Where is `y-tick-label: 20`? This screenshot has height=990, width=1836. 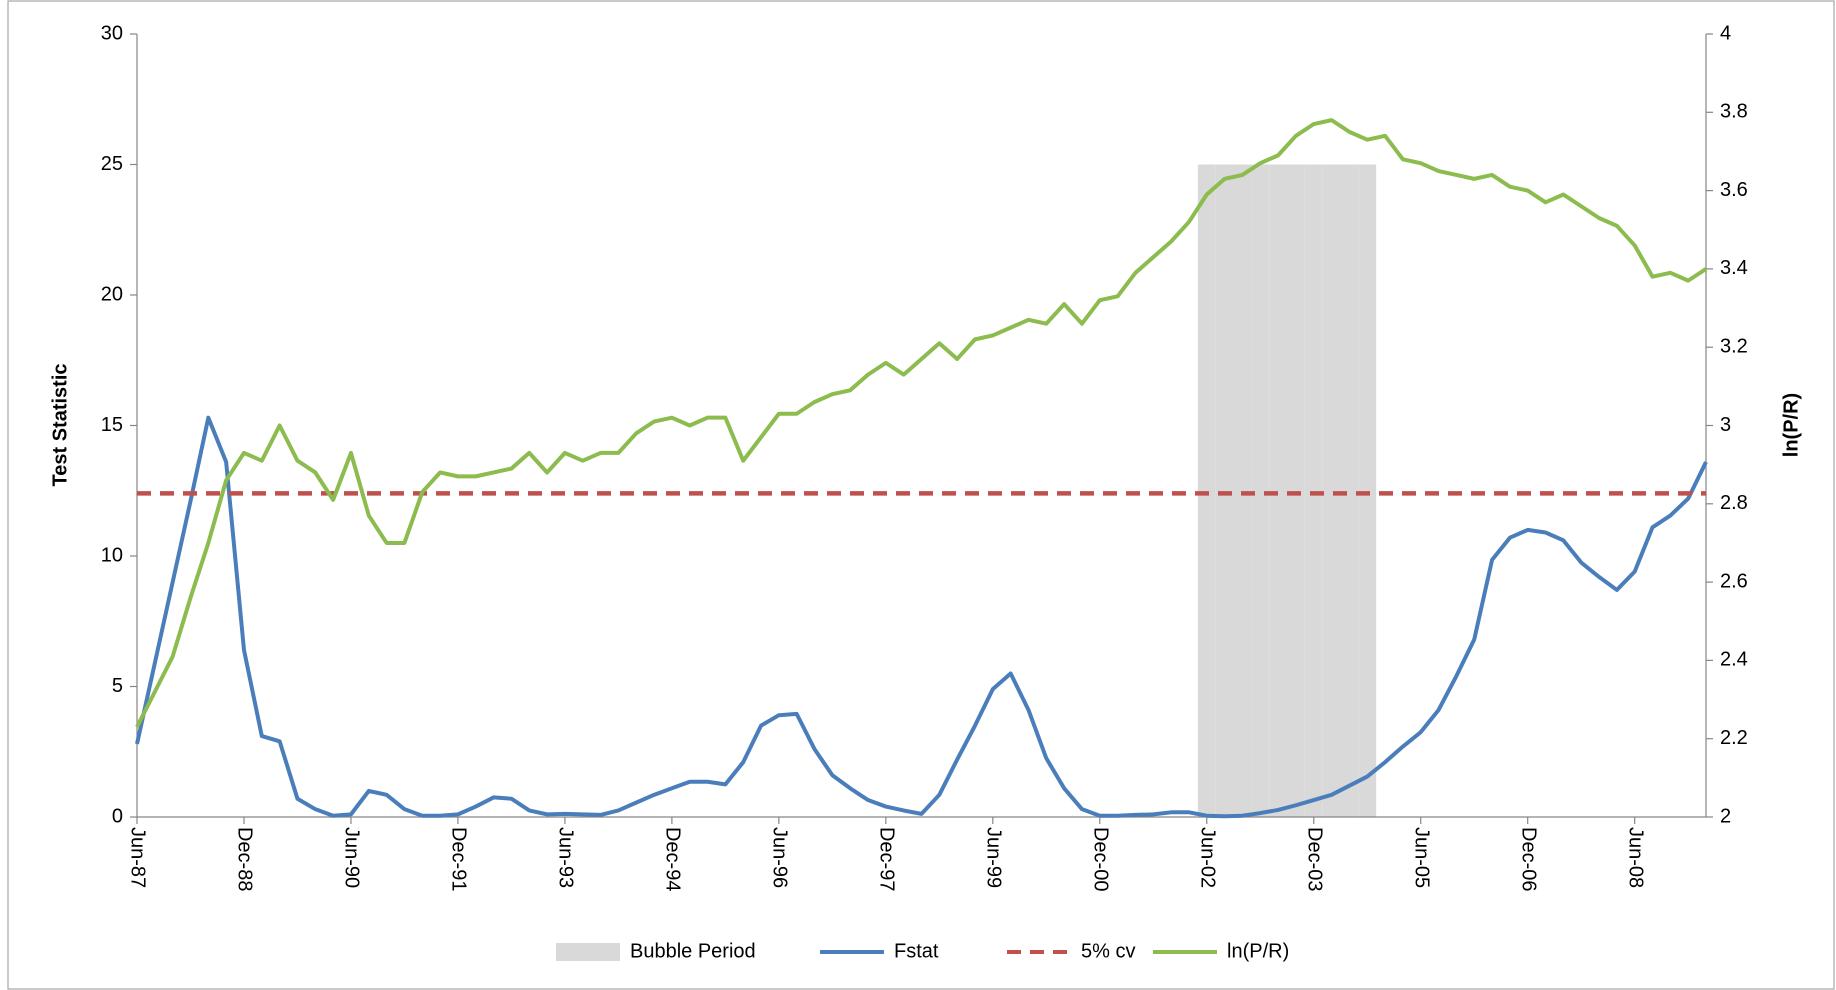 y-tick-label: 20 is located at coordinates (112, 294).